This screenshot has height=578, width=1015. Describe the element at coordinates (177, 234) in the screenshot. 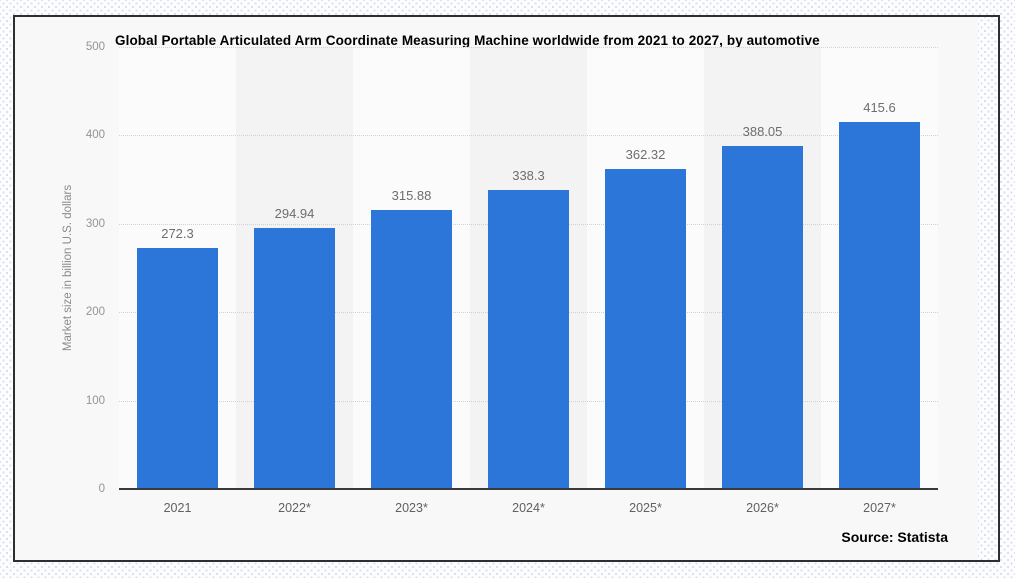

I see `bar-value-label: 272.3` at that location.